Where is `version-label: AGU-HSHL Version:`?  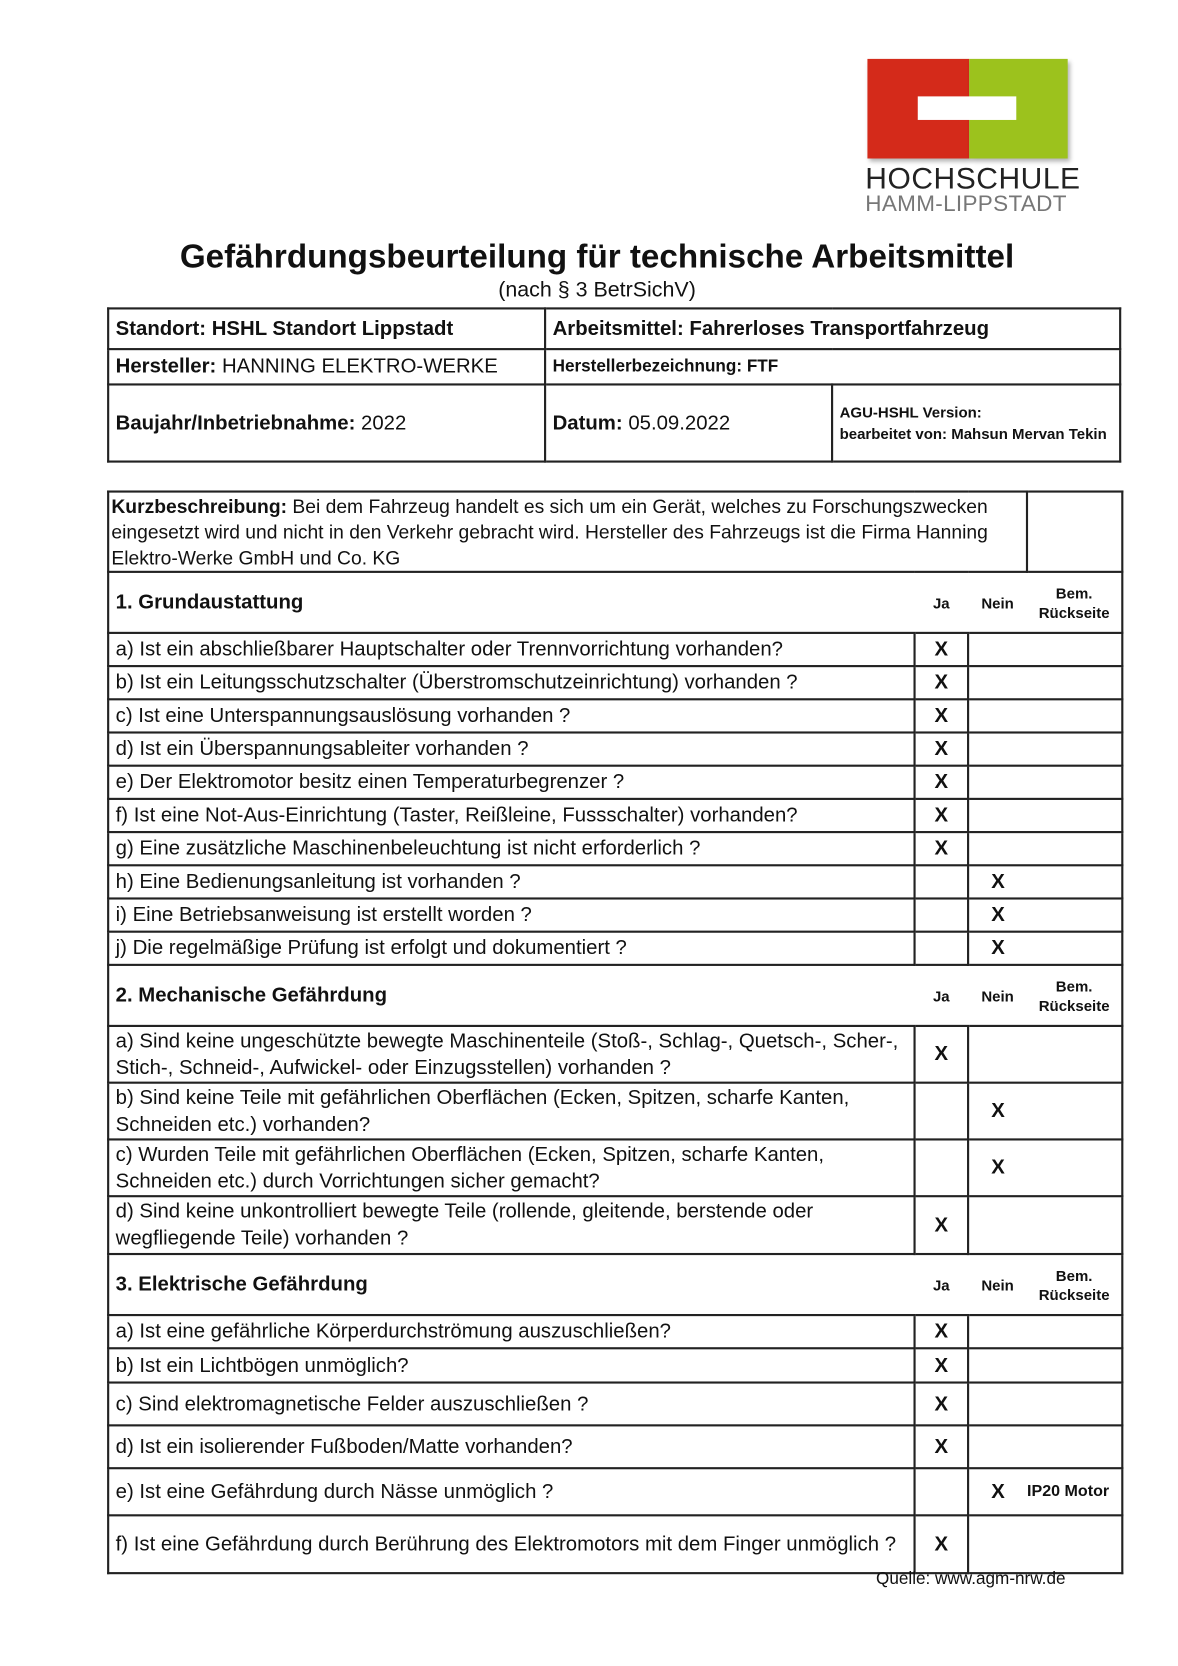 version-label: AGU-HSHL Version: is located at coordinates (910, 412).